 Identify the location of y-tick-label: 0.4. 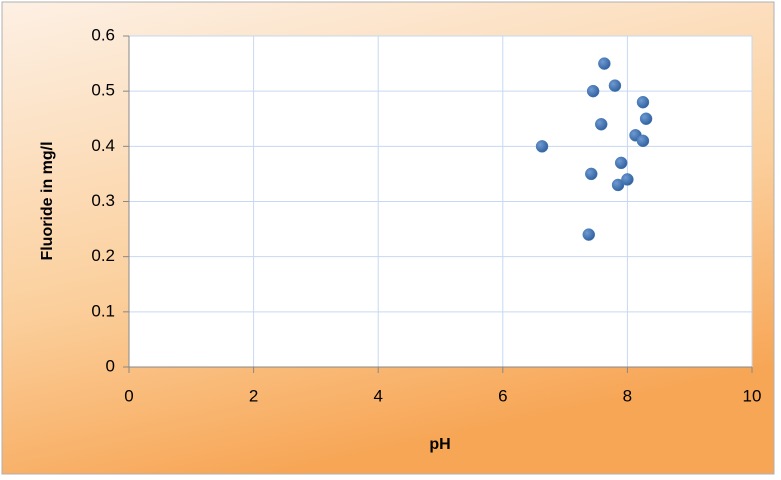
(103, 145).